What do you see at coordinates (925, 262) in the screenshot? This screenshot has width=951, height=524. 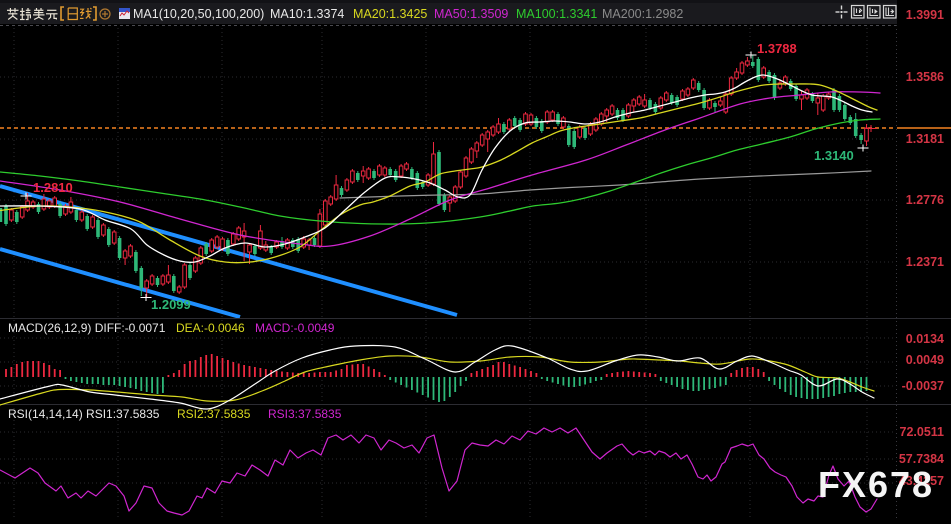 I see `svg-text: 1.2371` at bounding box center [925, 262].